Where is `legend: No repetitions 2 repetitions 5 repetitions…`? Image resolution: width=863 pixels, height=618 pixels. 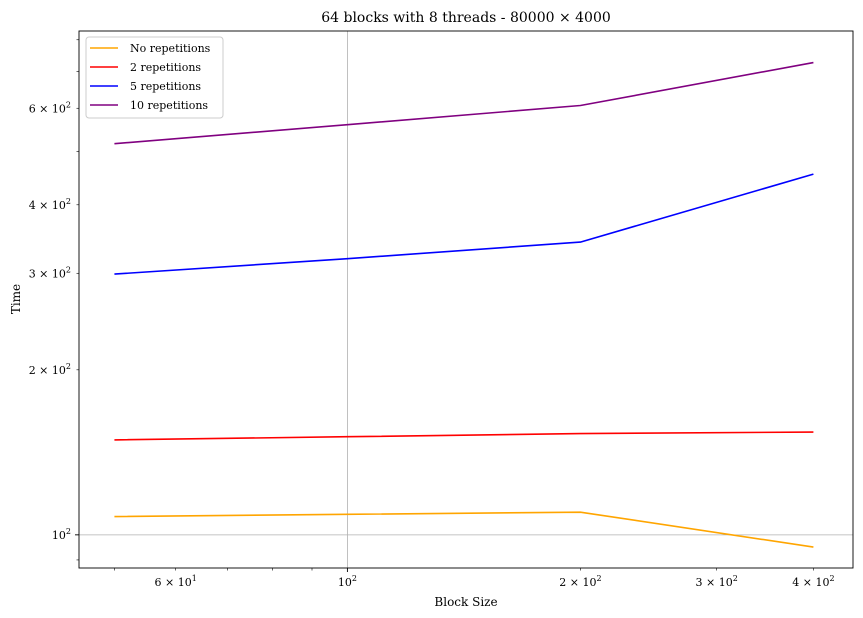
legend: No repetitions 2 repetitions 5 repetitions… is located at coordinates (154, 77).